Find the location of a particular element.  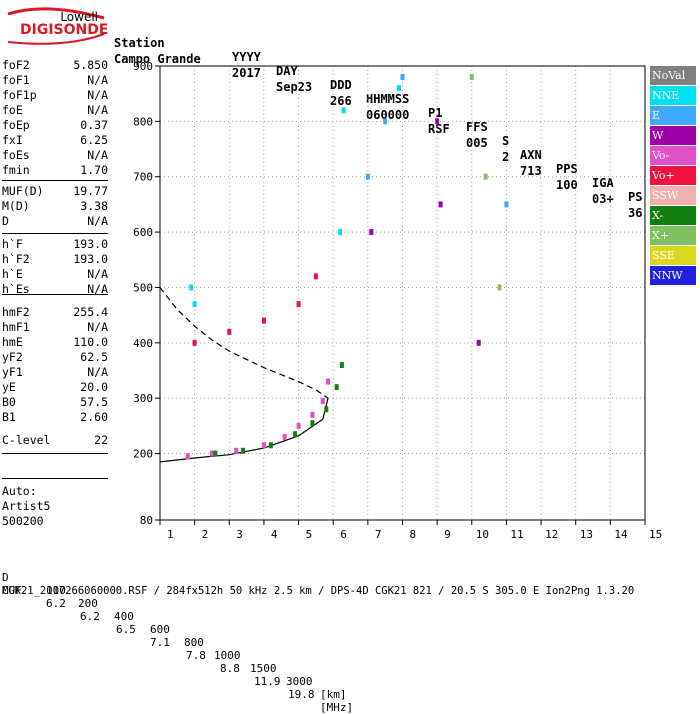

param-value: 110.0 is located at coordinates (90, 342).